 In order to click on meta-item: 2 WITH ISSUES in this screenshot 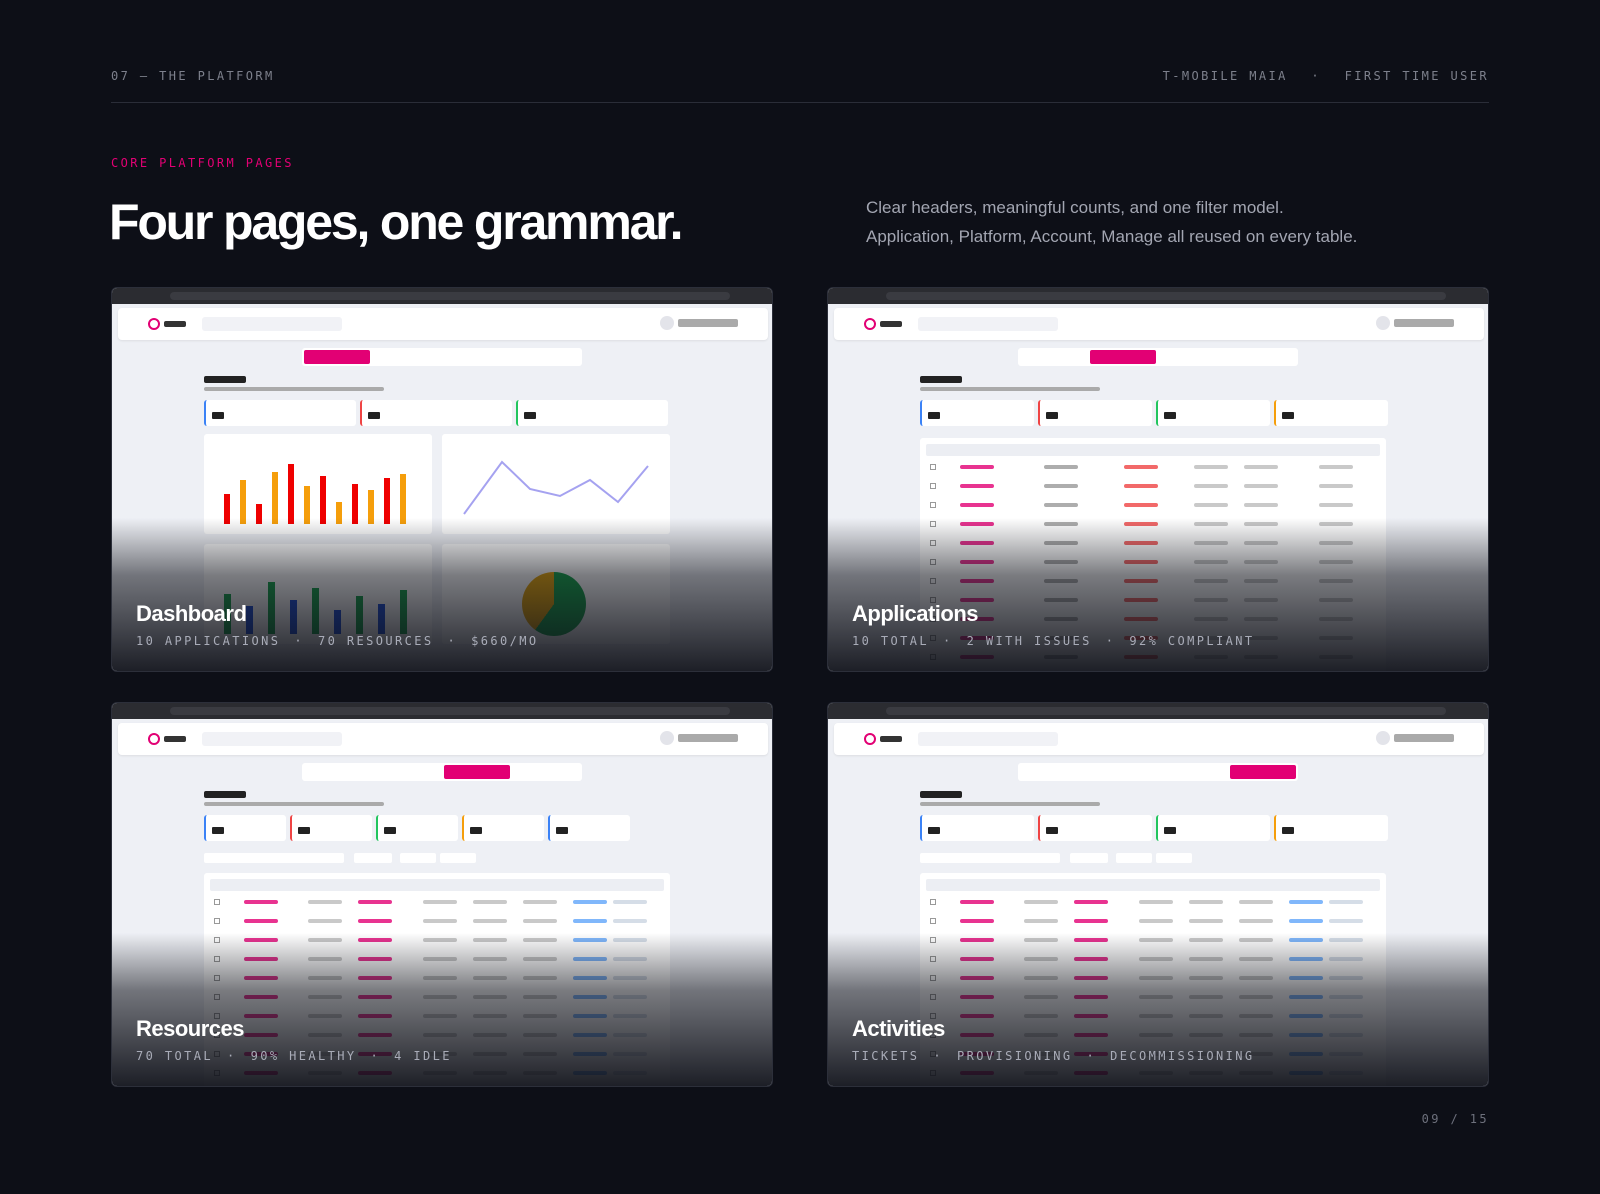, I will do `click(1029, 641)`.